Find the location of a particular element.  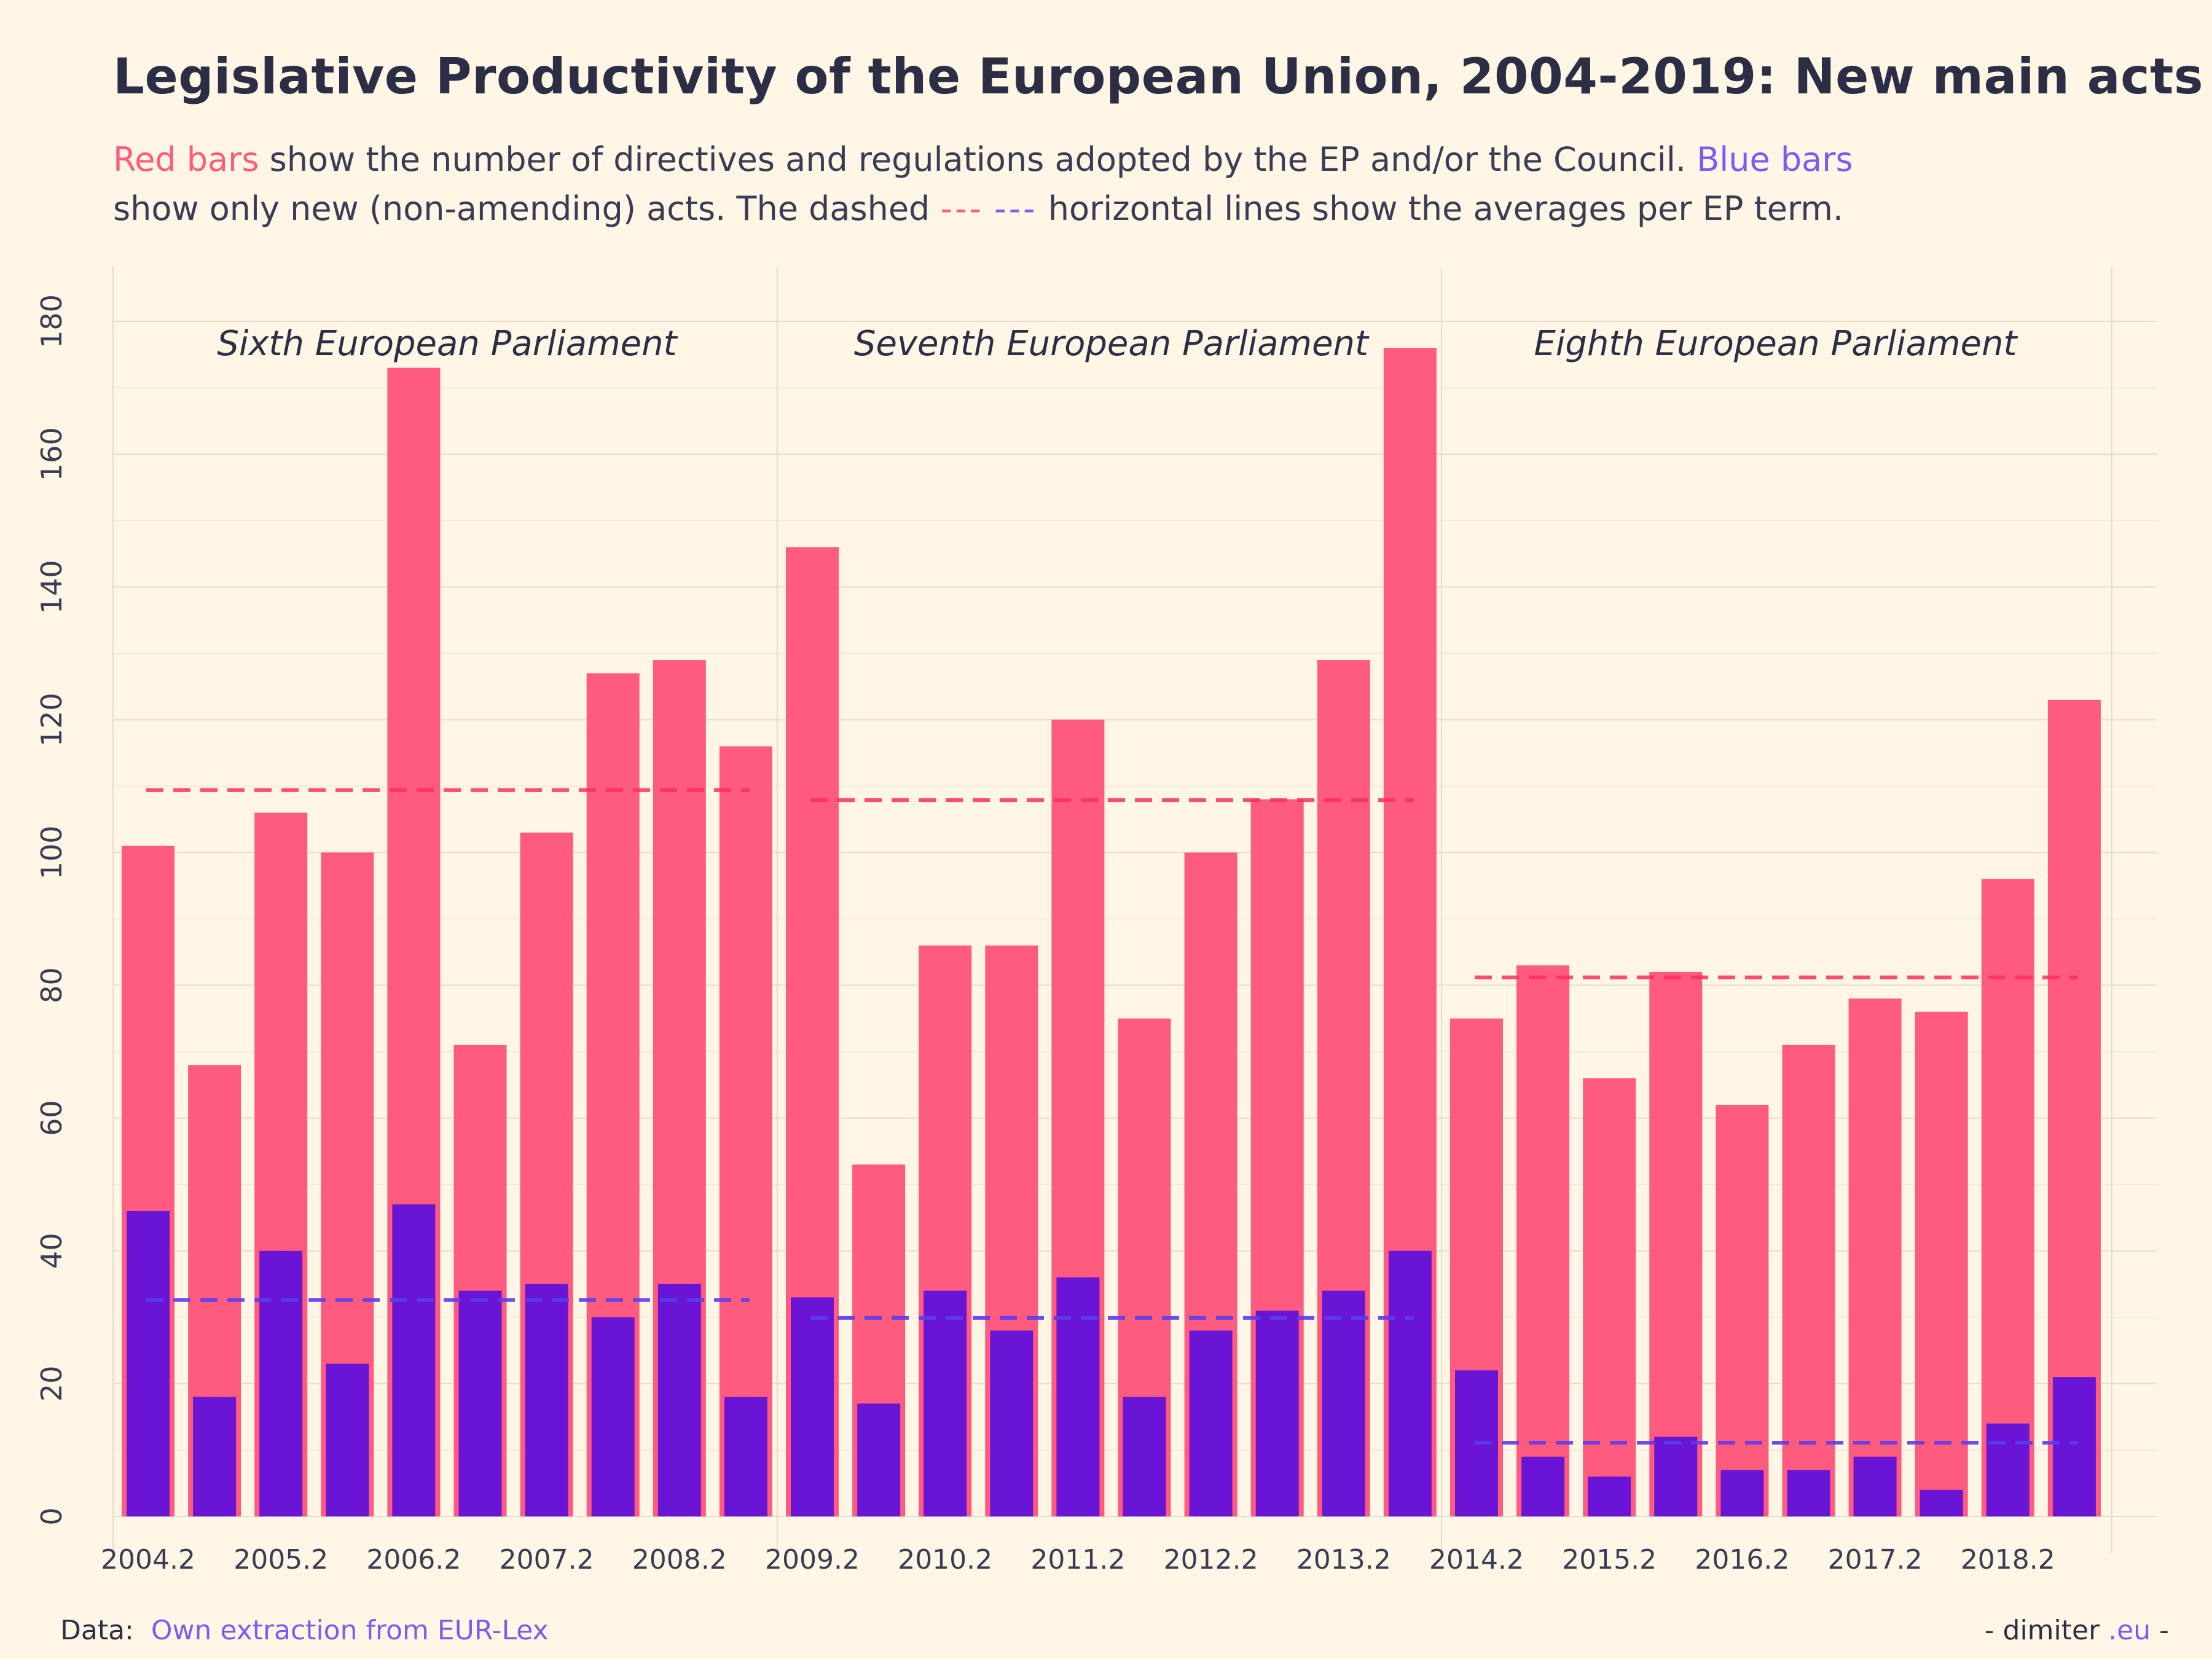

credit: - dimiter .eu - is located at coordinates (2077, 1630).